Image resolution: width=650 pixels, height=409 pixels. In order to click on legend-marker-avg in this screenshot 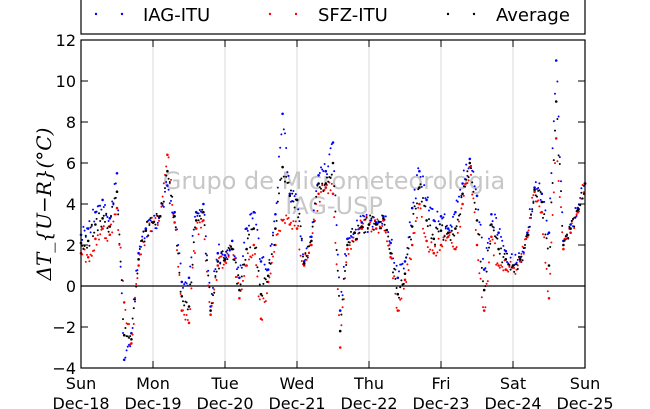, I will do `click(448, 14)`.